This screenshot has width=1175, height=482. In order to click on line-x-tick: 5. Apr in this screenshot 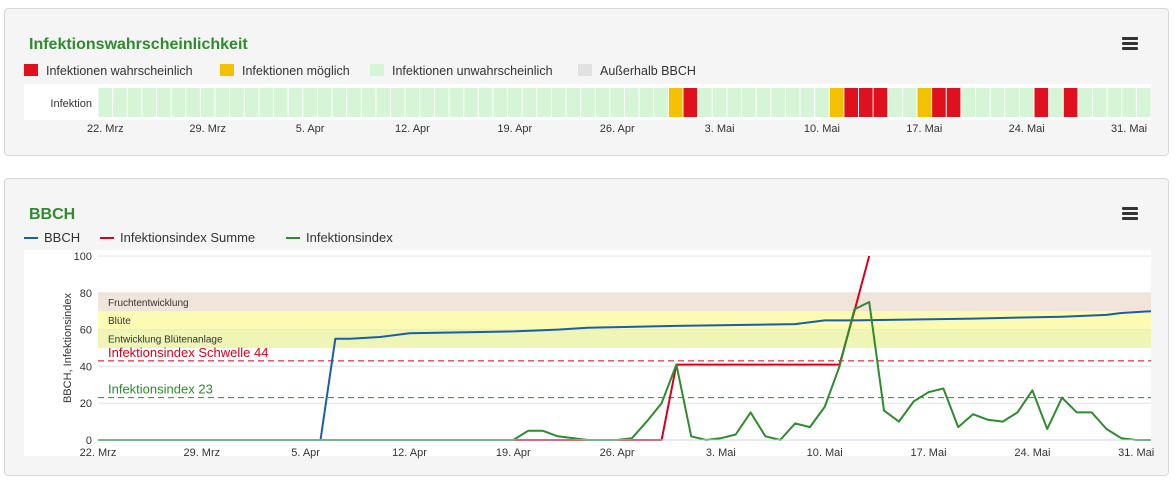, I will do `click(305, 453)`.